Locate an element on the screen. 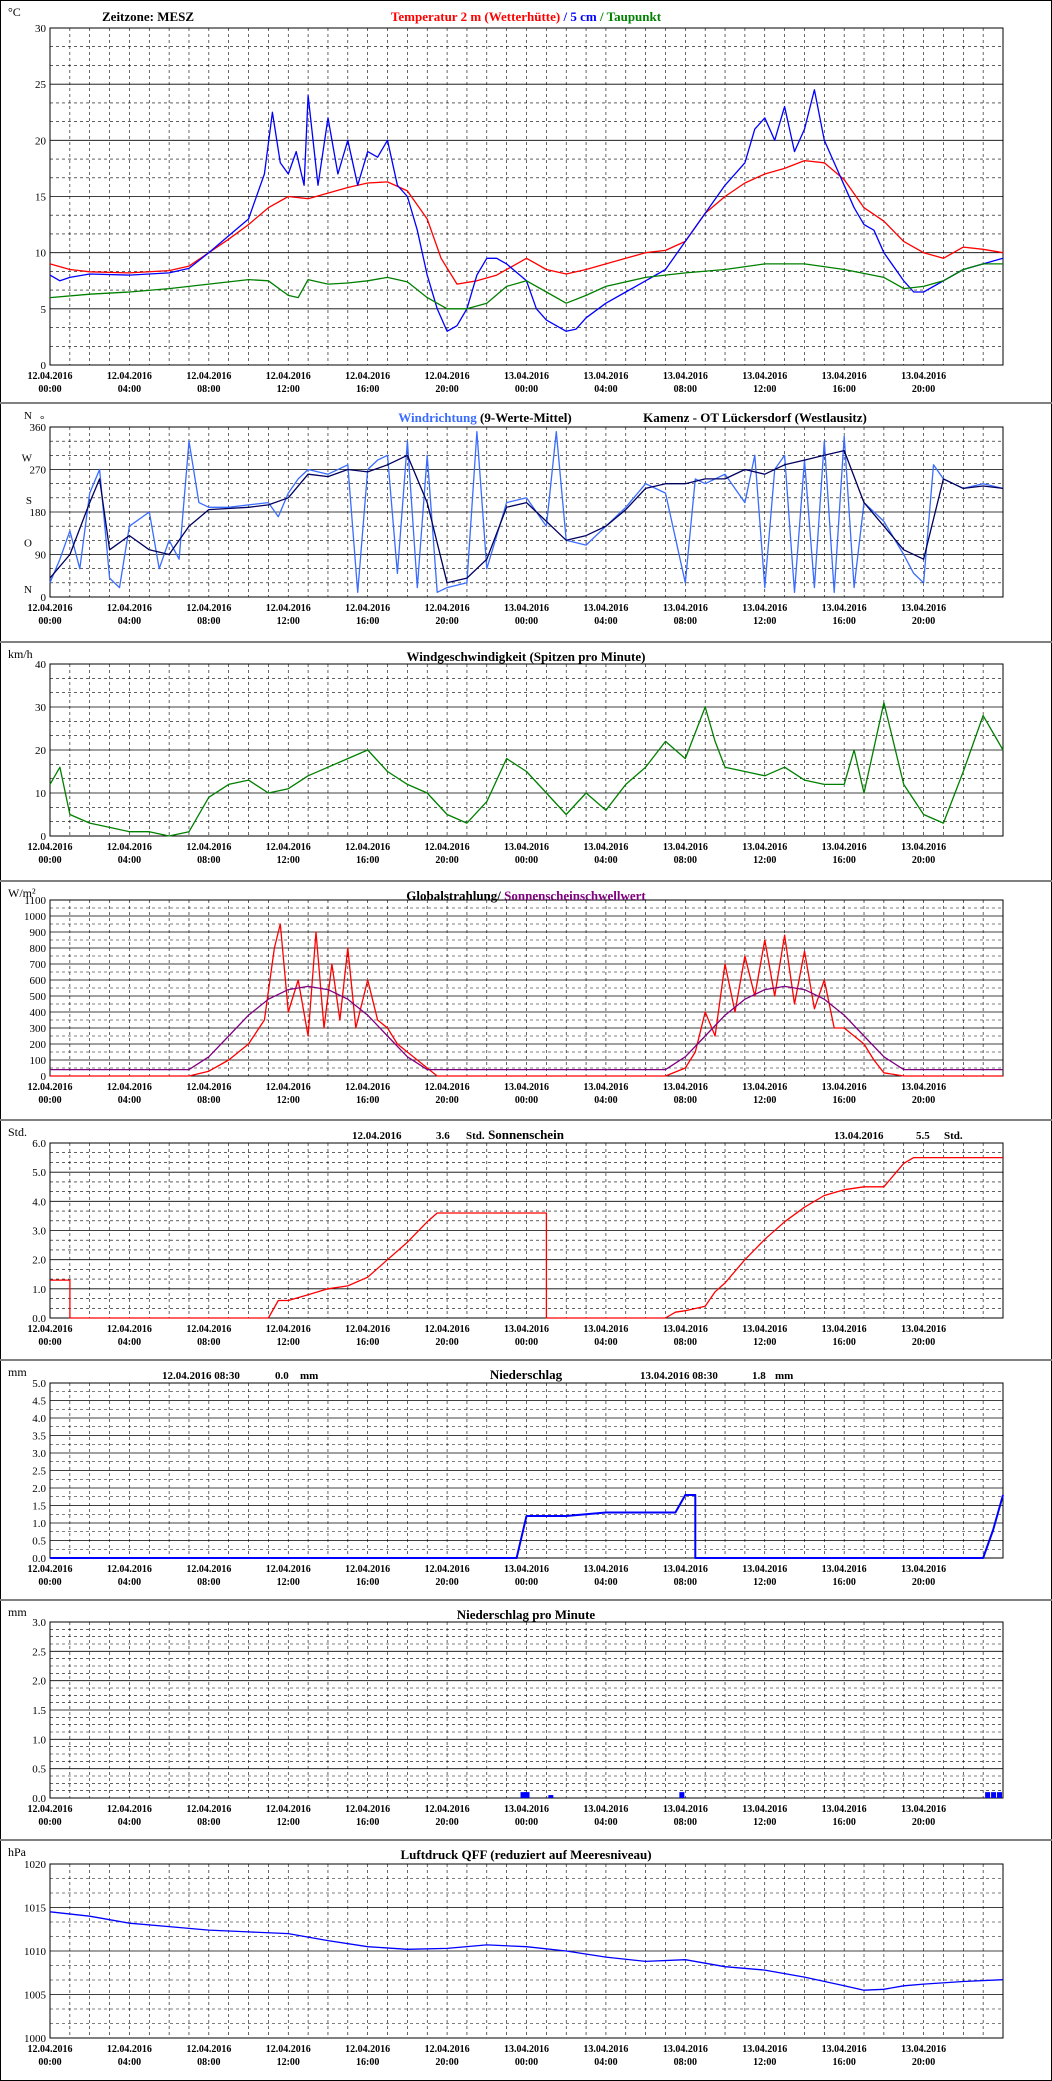 The width and height of the screenshot is (1052, 2081). panel-title: Niederschlag pro Minute is located at coordinates (526, 1614).